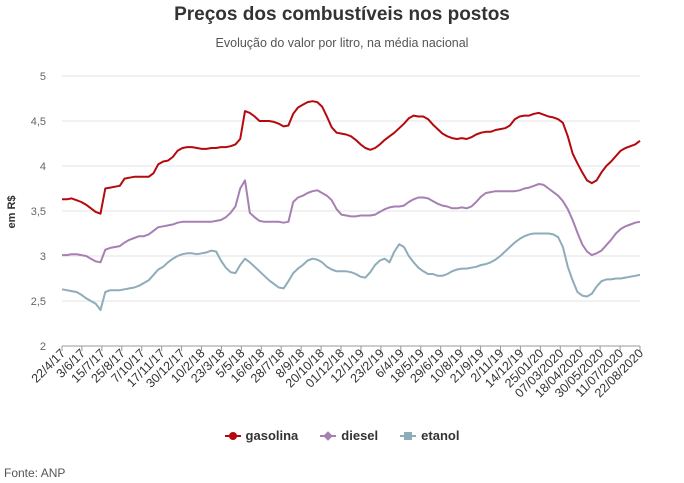 This screenshot has height=483, width=684. I want to click on y-tick-label: 2,5, so click(38, 302).